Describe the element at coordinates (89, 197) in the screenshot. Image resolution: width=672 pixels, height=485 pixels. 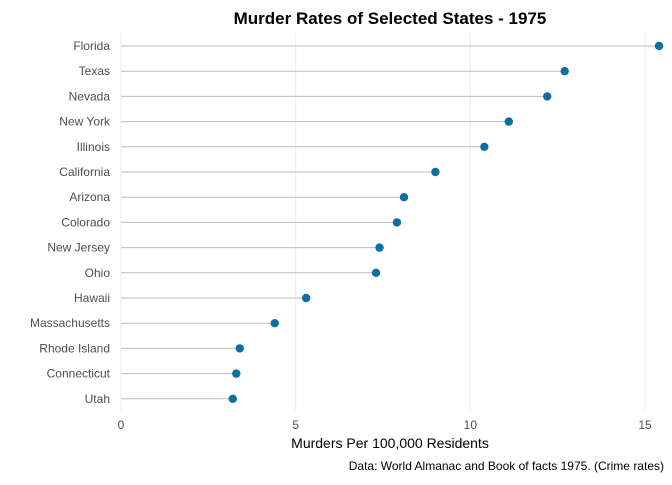
I see `y-tick-label: Arizona` at that location.